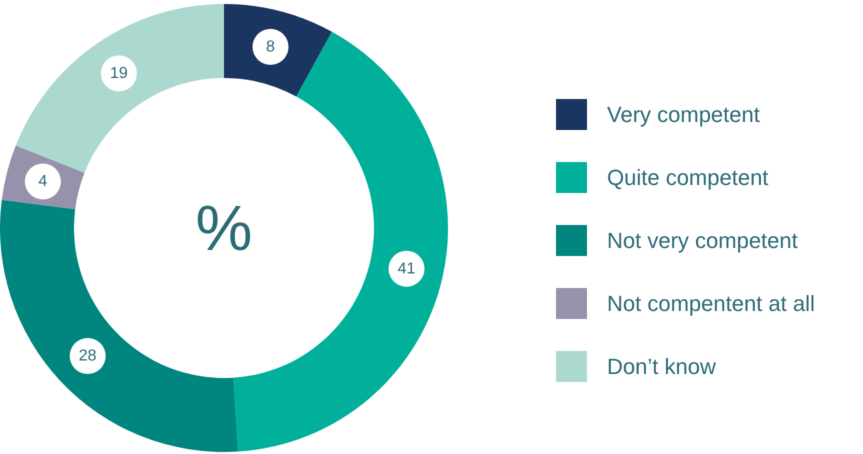 The image size is (863, 454). Describe the element at coordinates (683, 115) in the screenshot. I see `legend-label: Very competent` at that location.